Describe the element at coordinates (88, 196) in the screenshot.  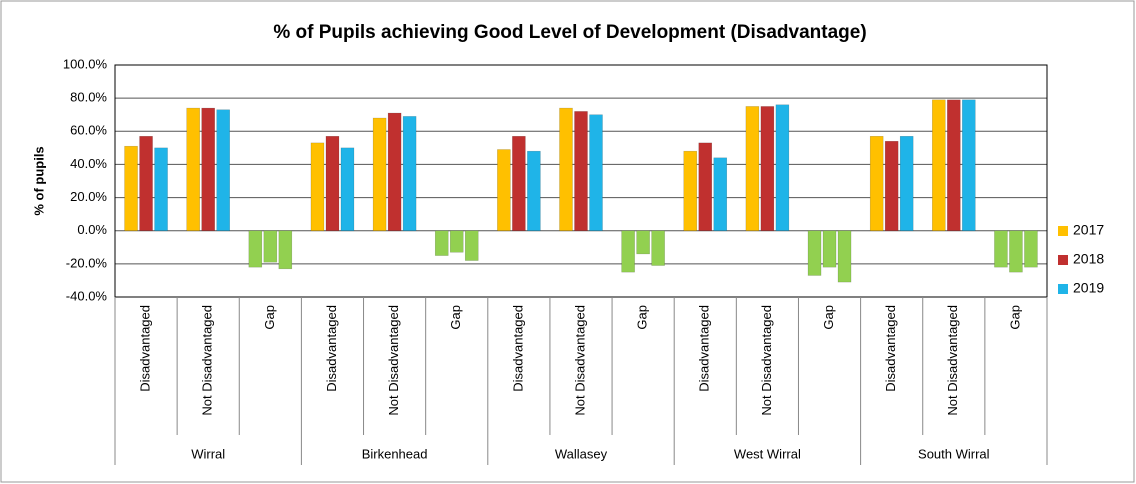
I see `y-tick-label: 20.0%` at that location.